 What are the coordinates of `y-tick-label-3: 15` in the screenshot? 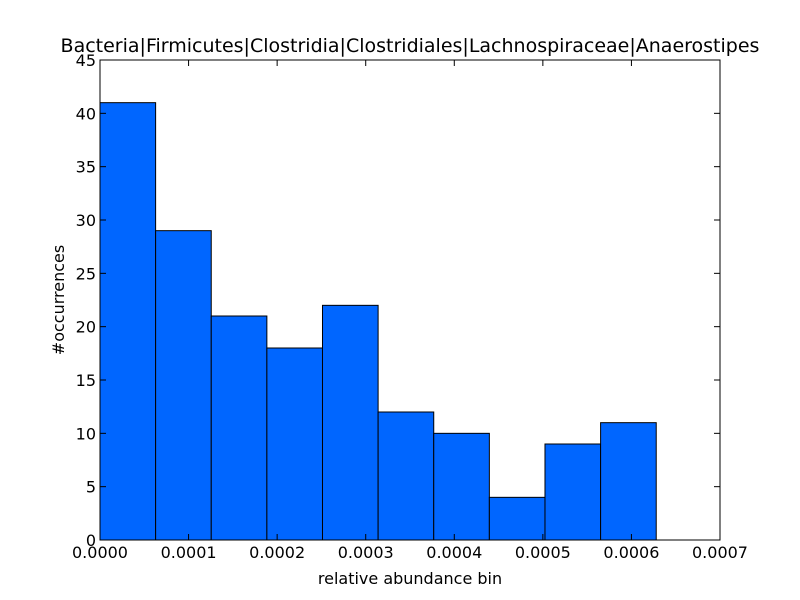 It's located at (86, 380).